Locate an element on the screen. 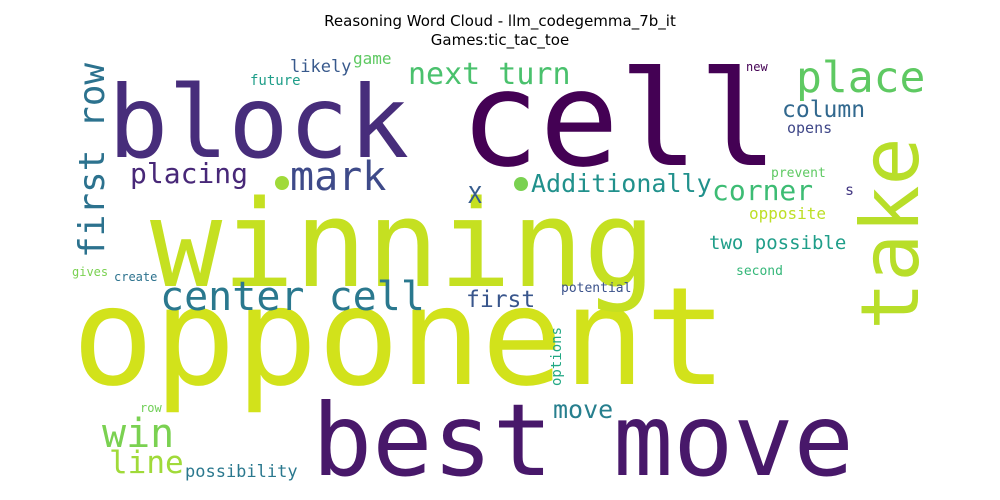 This screenshot has width=1000, height=500. word-additionally: Additionally is located at coordinates (621, 183).